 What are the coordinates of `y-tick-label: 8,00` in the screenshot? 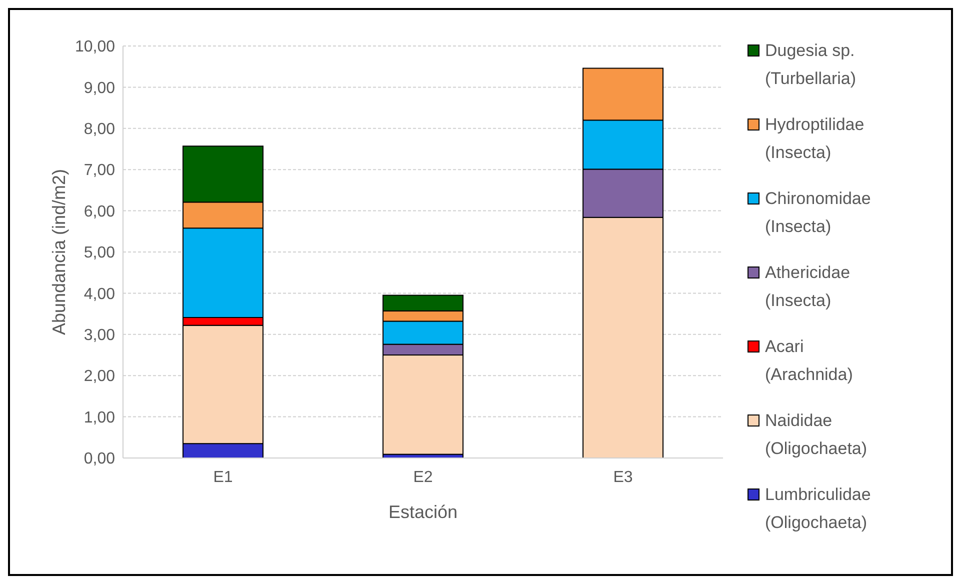 It's located at (100, 129).